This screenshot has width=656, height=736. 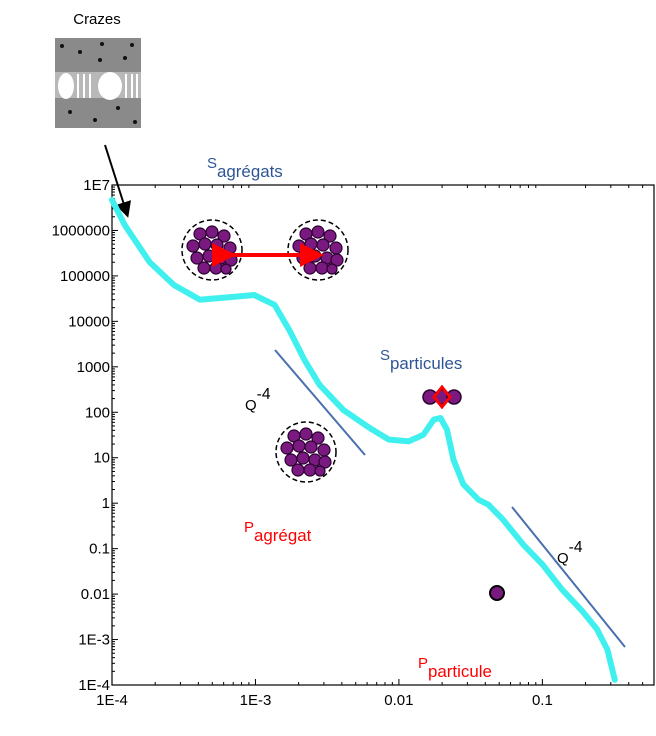 What do you see at coordinates (93, 367) in the screenshot?
I see `y-tick-label: 1000` at bounding box center [93, 367].